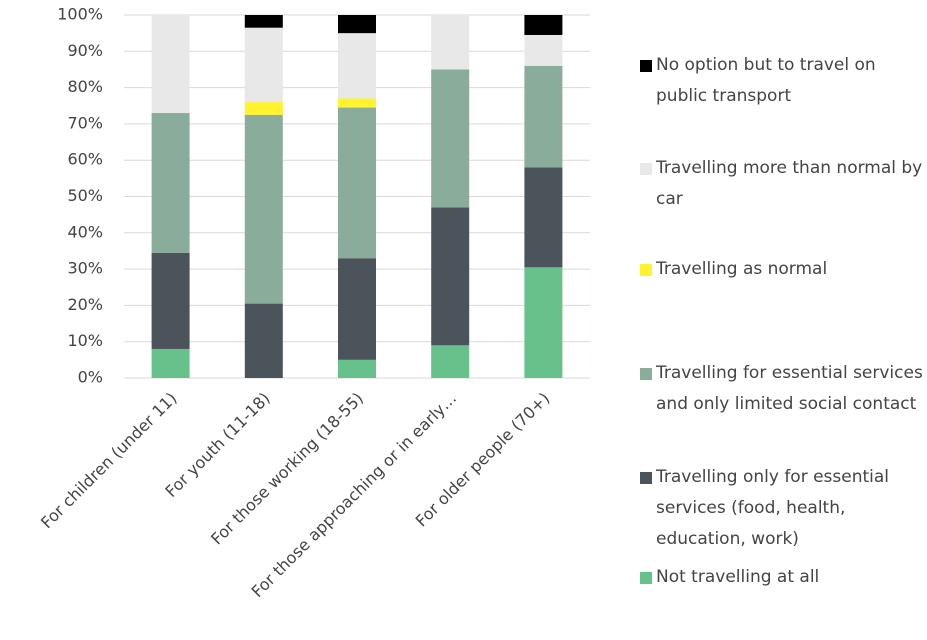  Describe the element at coordinates (287, 469) in the screenshot. I see `x-tick-label: For those working (18-55)` at that location.